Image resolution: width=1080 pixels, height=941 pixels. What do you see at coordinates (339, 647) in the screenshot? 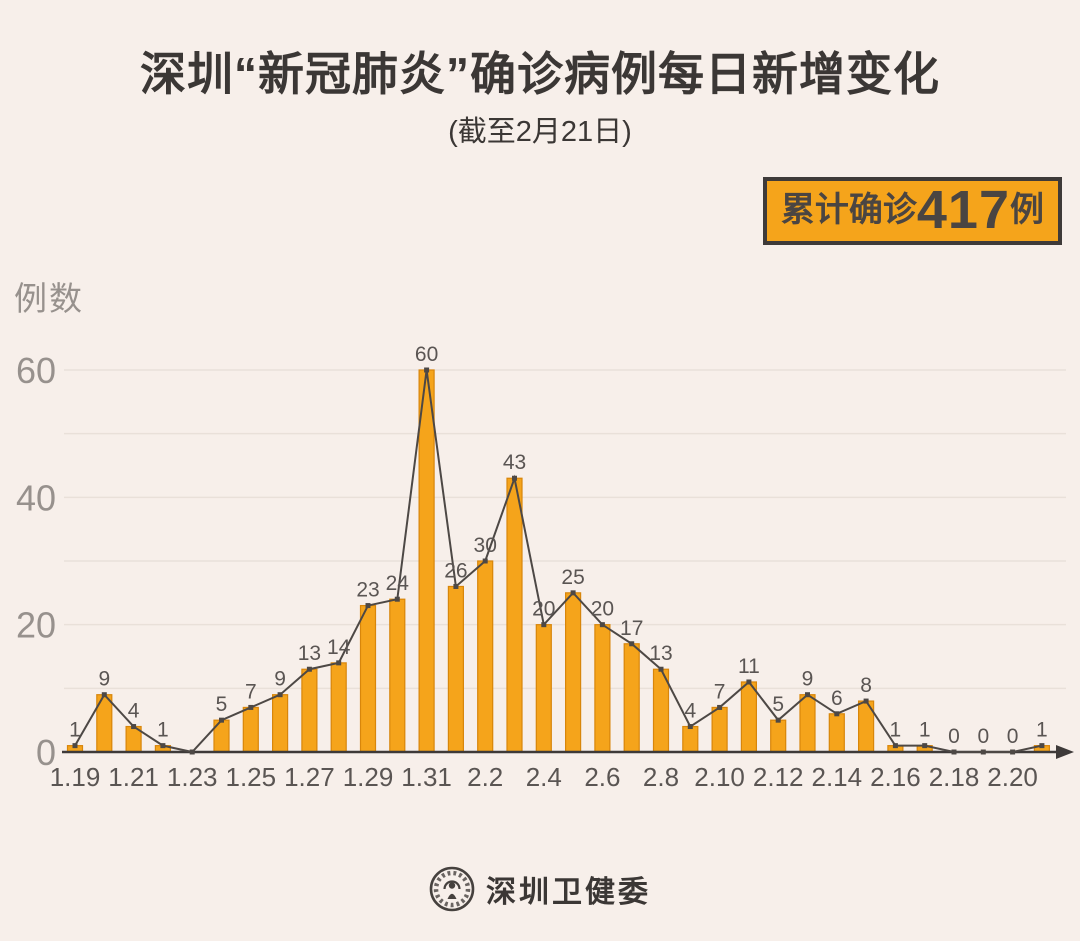
I see `point-value-label: 14` at bounding box center [339, 647].